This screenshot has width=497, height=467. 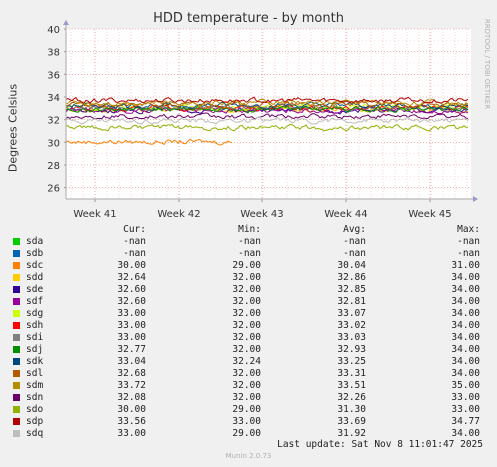 I want to click on legend-name: sdm, so click(x=35, y=385).